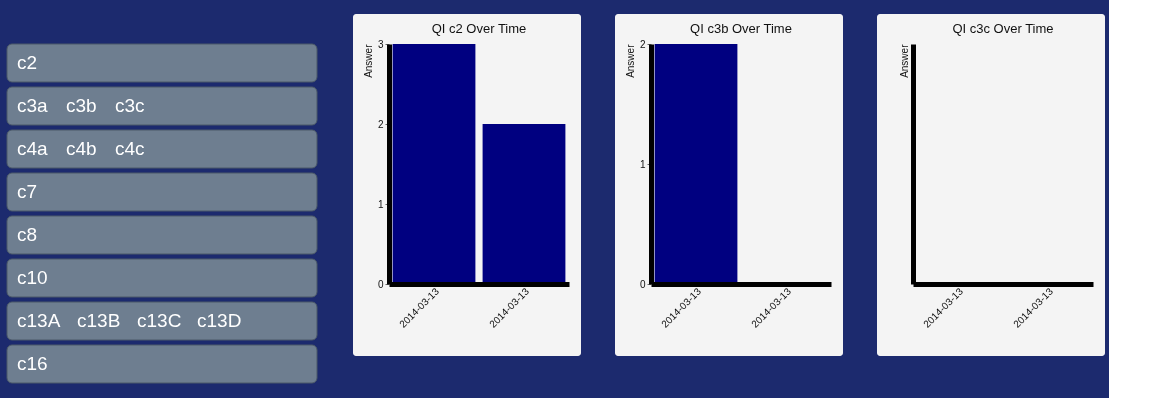 The image size is (1158, 415). Describe the element at coordinates (32, 363) in the screenshot. I see `text: c16` at that location.